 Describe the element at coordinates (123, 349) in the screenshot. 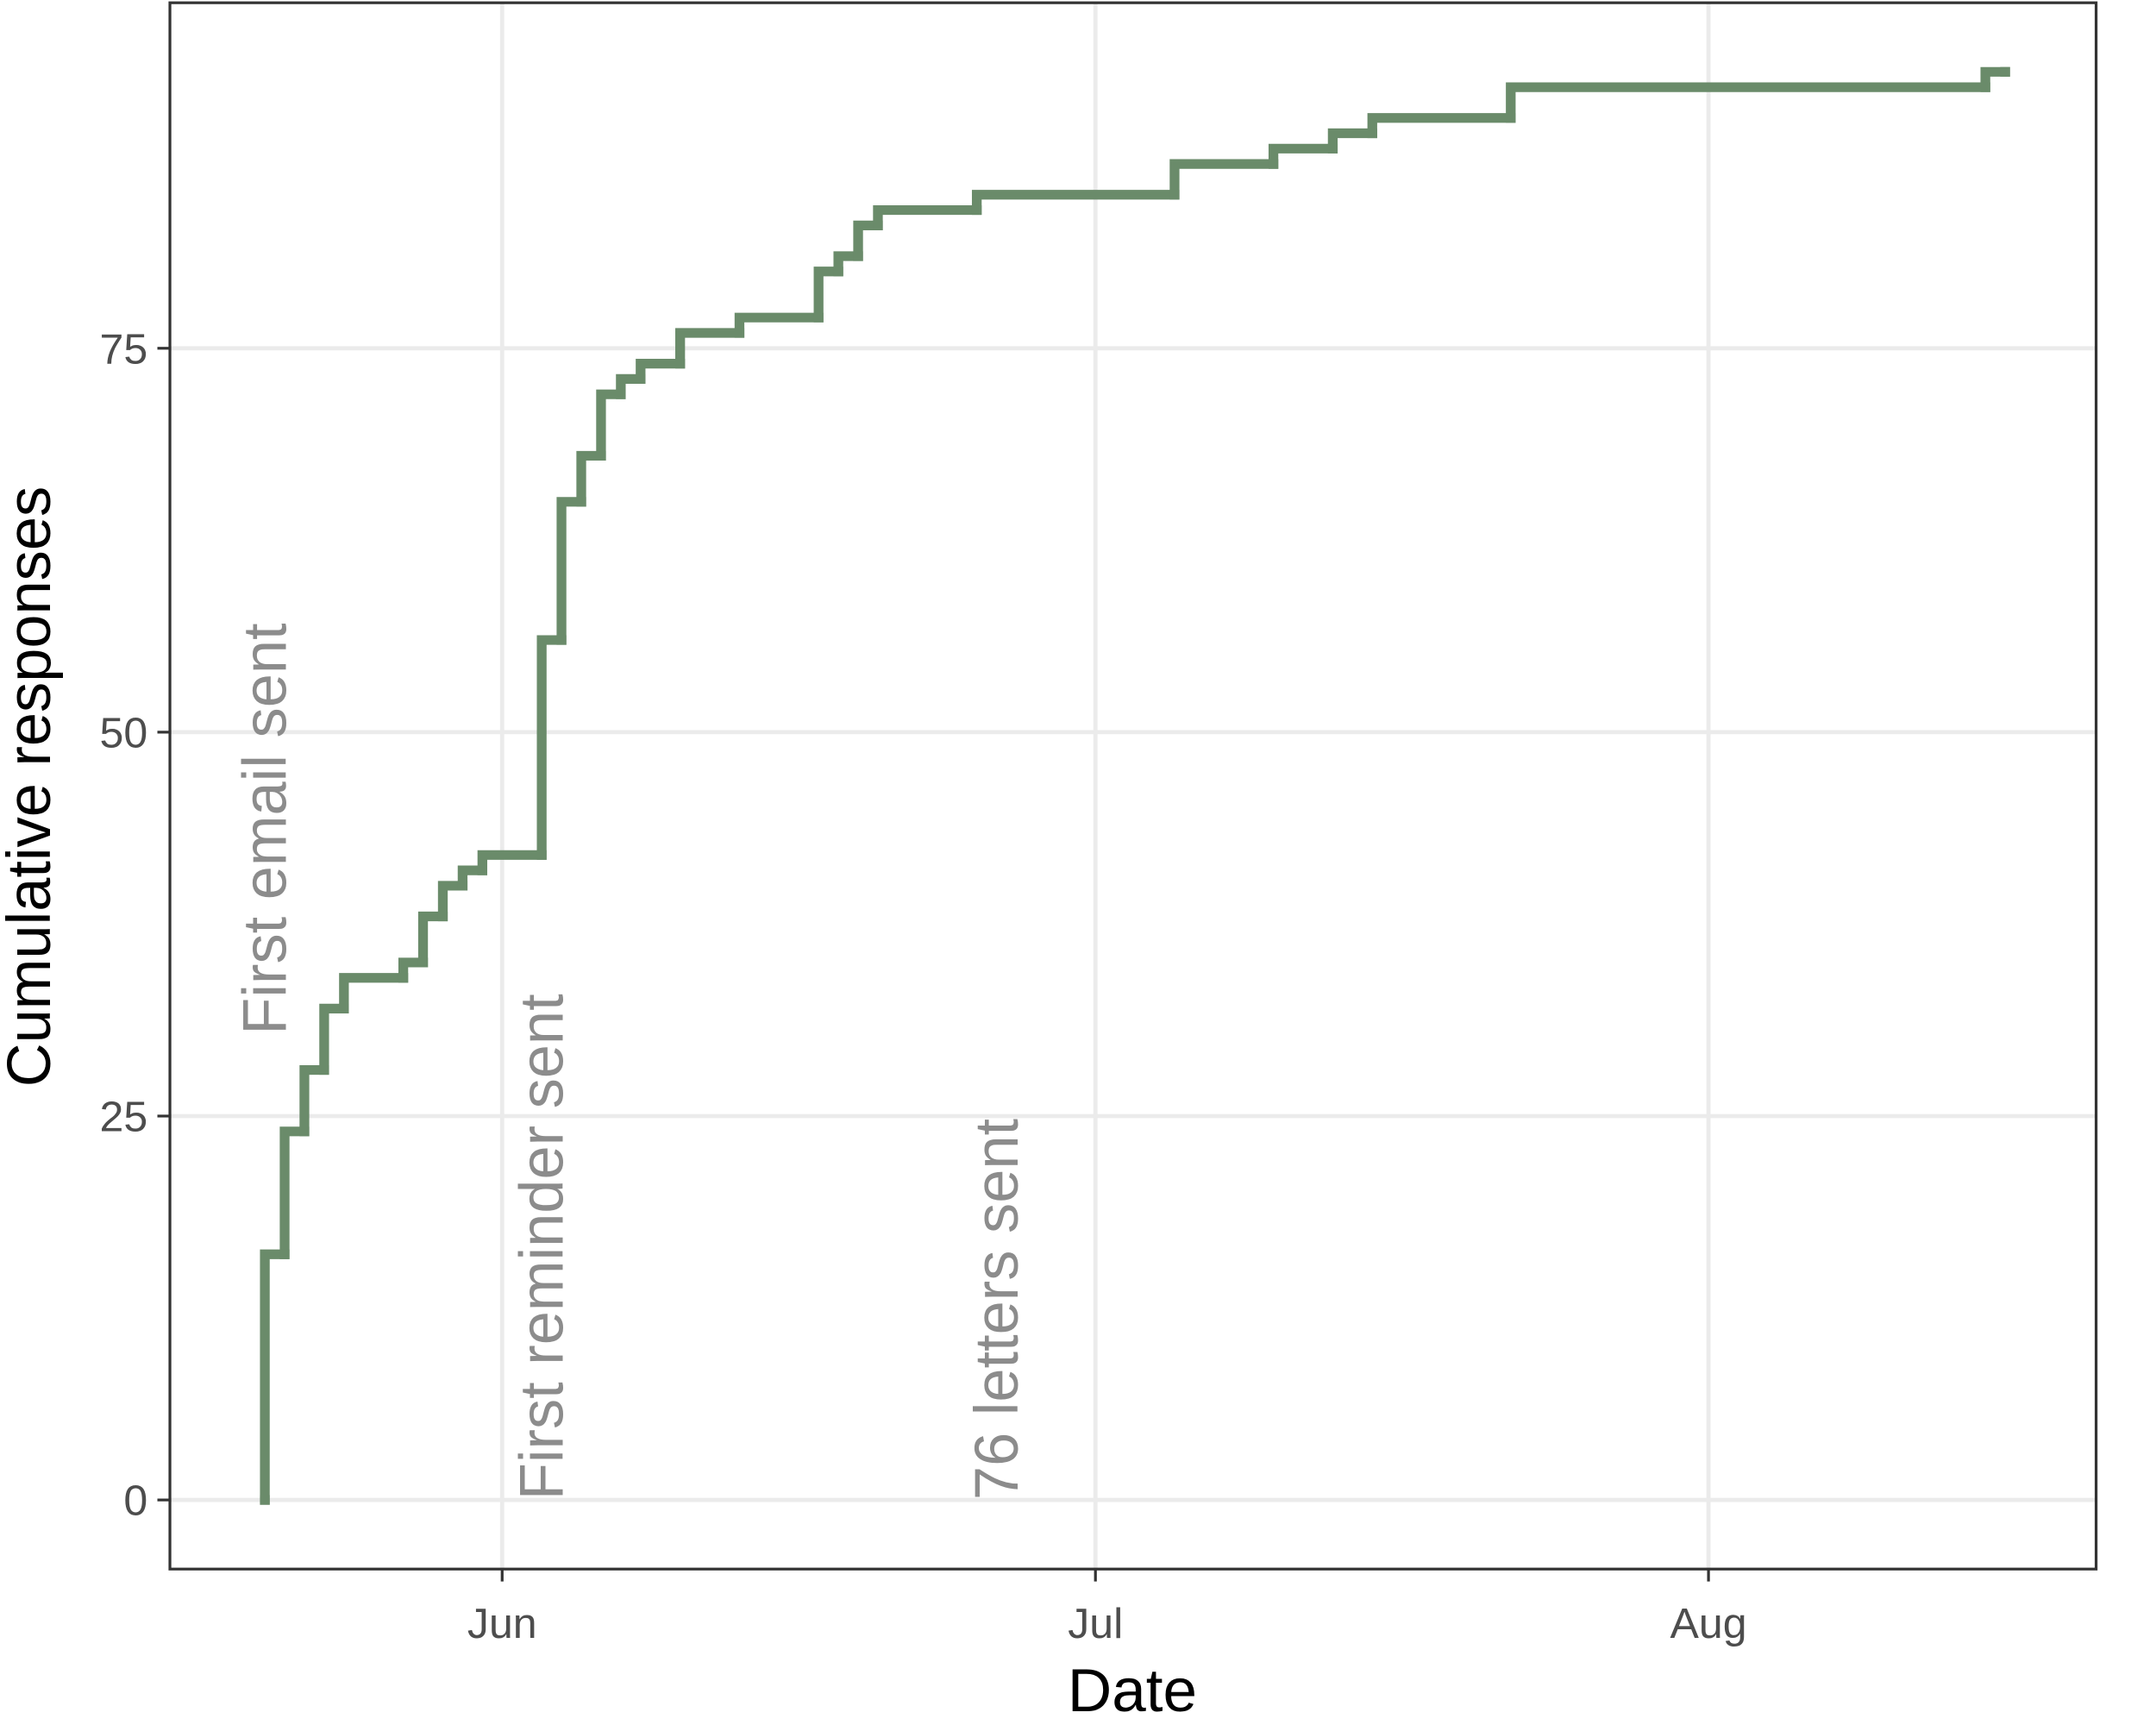

I see `y-tick-label: 75` at that location.